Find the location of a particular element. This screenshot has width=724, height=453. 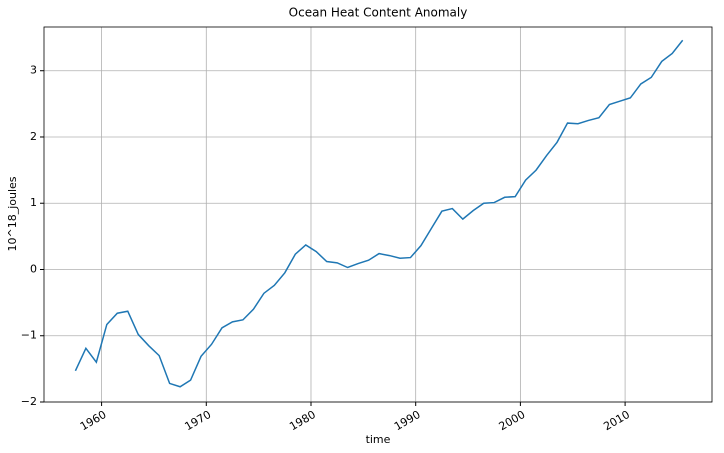

x-tick-label: 2000 is located at coordinates (512, 420).